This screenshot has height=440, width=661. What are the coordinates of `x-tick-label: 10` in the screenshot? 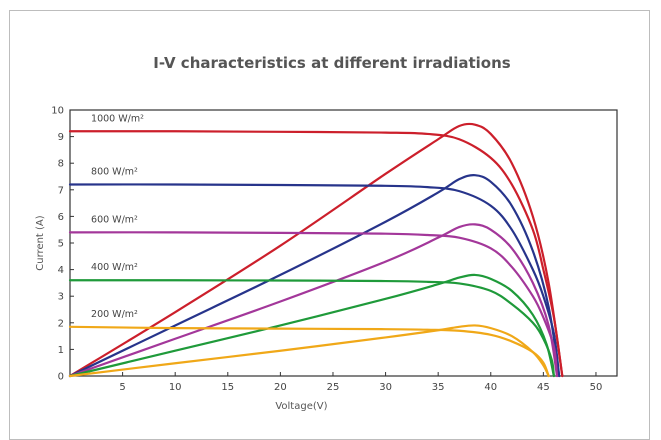 It's located at (175, 387).